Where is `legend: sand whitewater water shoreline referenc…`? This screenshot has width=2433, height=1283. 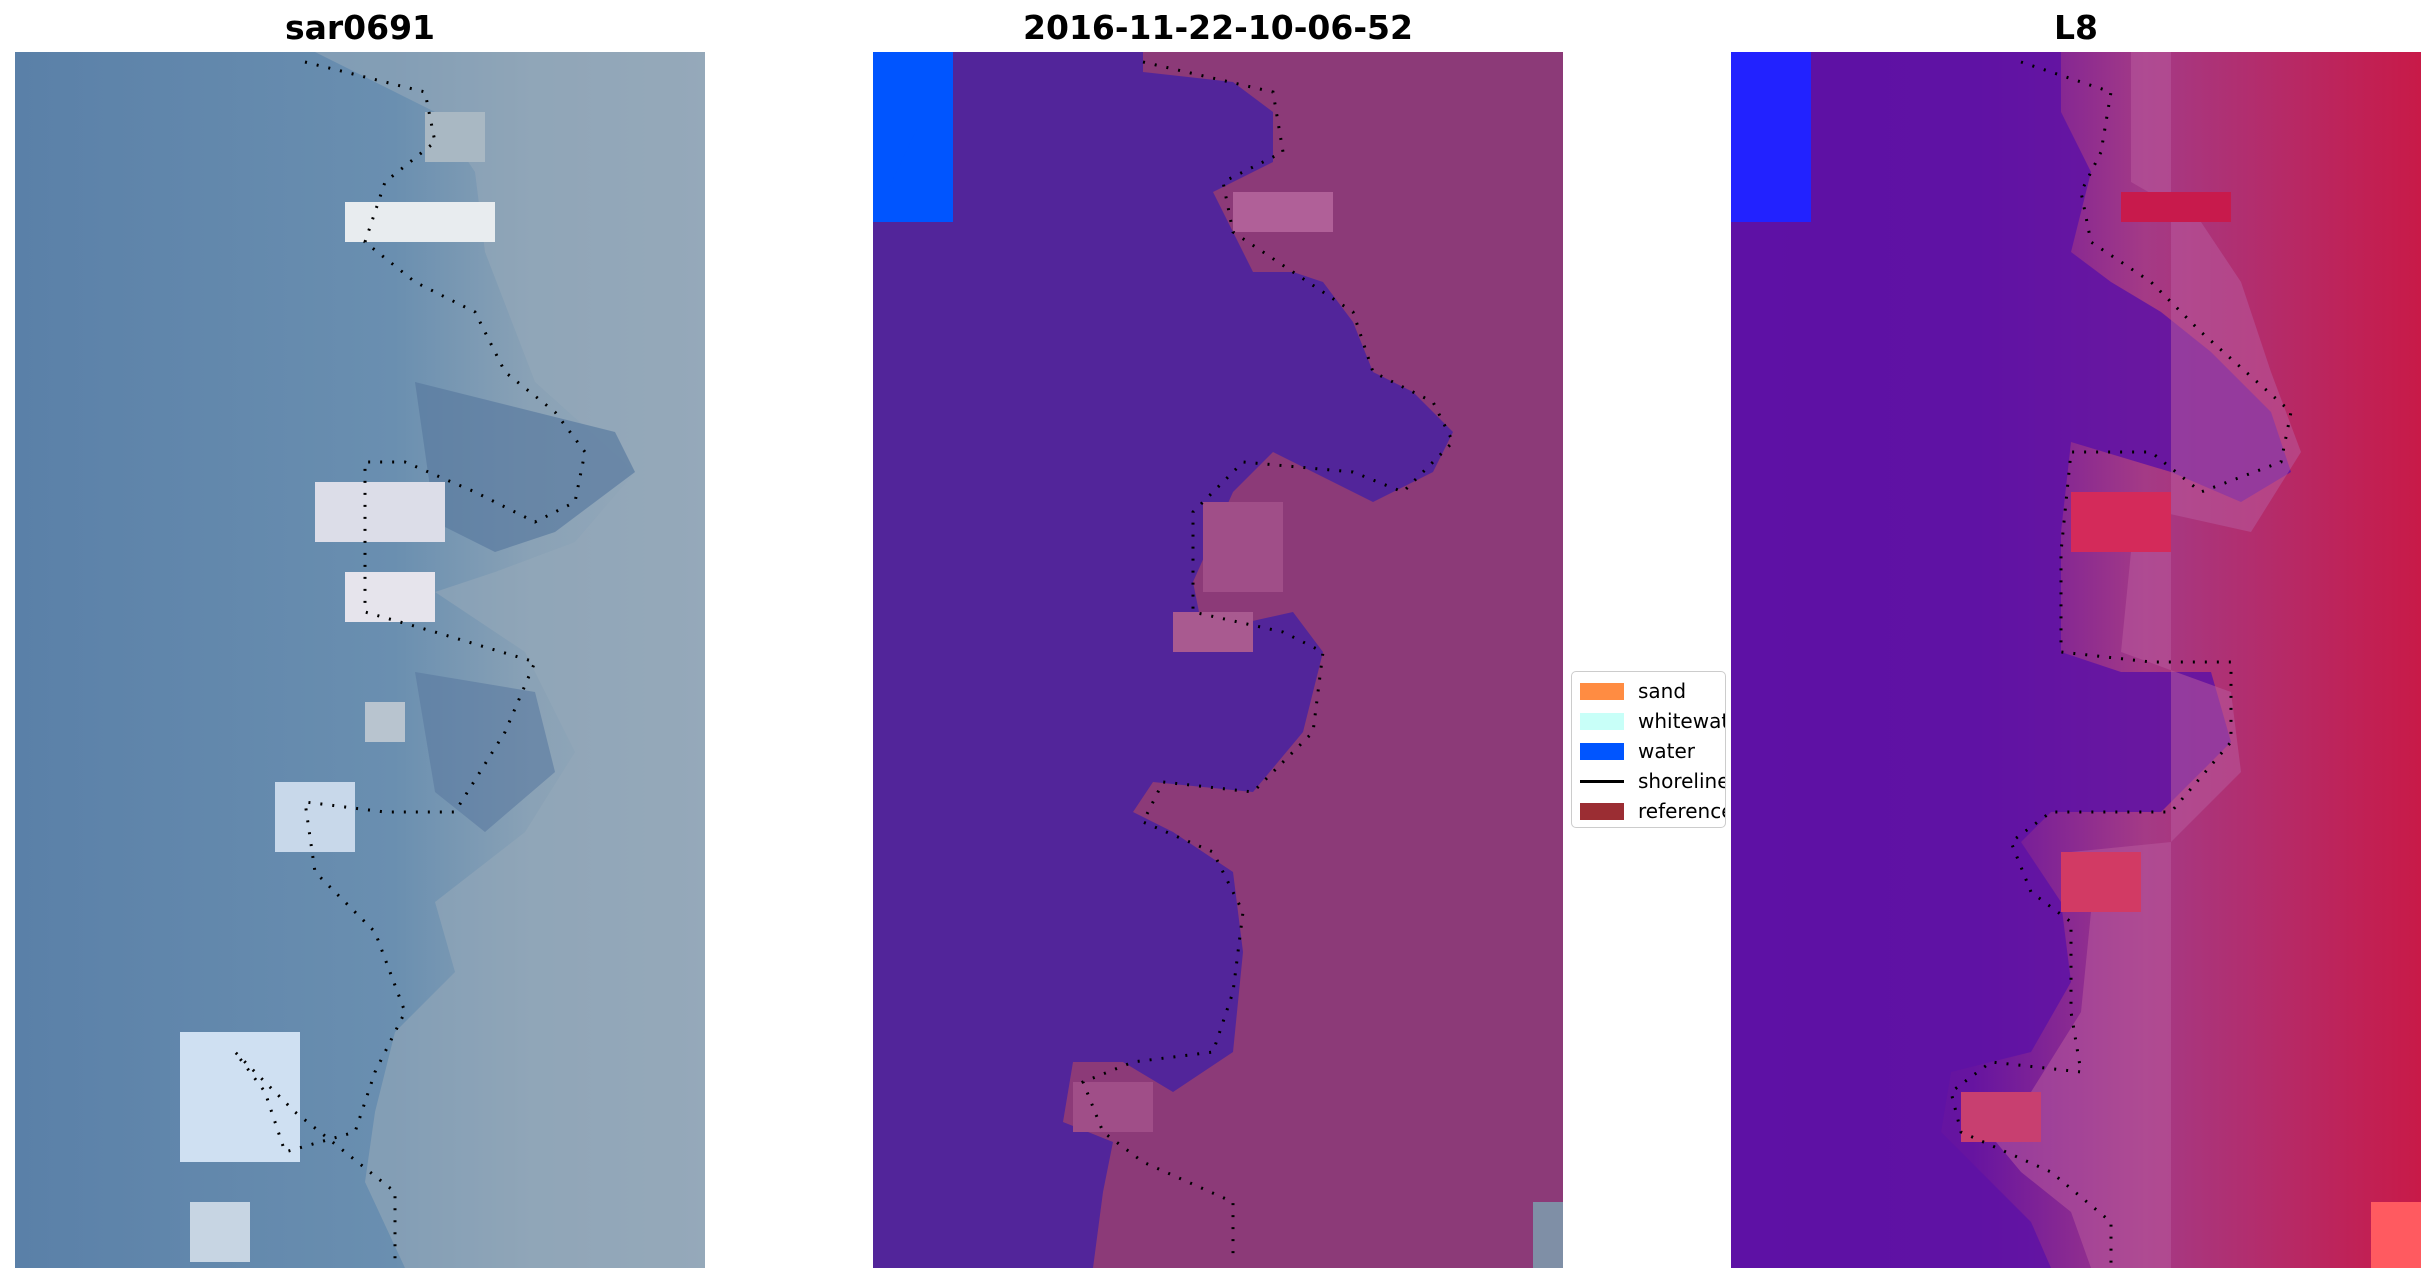 legend: sand whitewater water shoreline referenc… is located at coordinates (1648, 749).